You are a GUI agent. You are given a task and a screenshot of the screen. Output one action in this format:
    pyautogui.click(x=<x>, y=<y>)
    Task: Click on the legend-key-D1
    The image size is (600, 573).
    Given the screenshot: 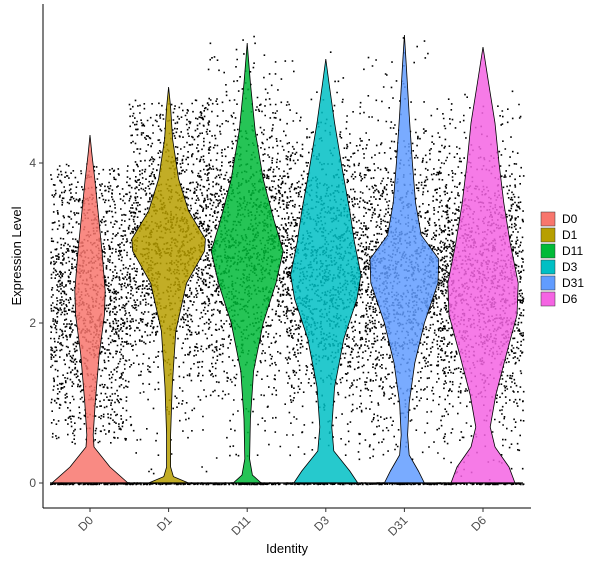 What is the action you would take?
    pyautogui.click(x=548, y=235)
    